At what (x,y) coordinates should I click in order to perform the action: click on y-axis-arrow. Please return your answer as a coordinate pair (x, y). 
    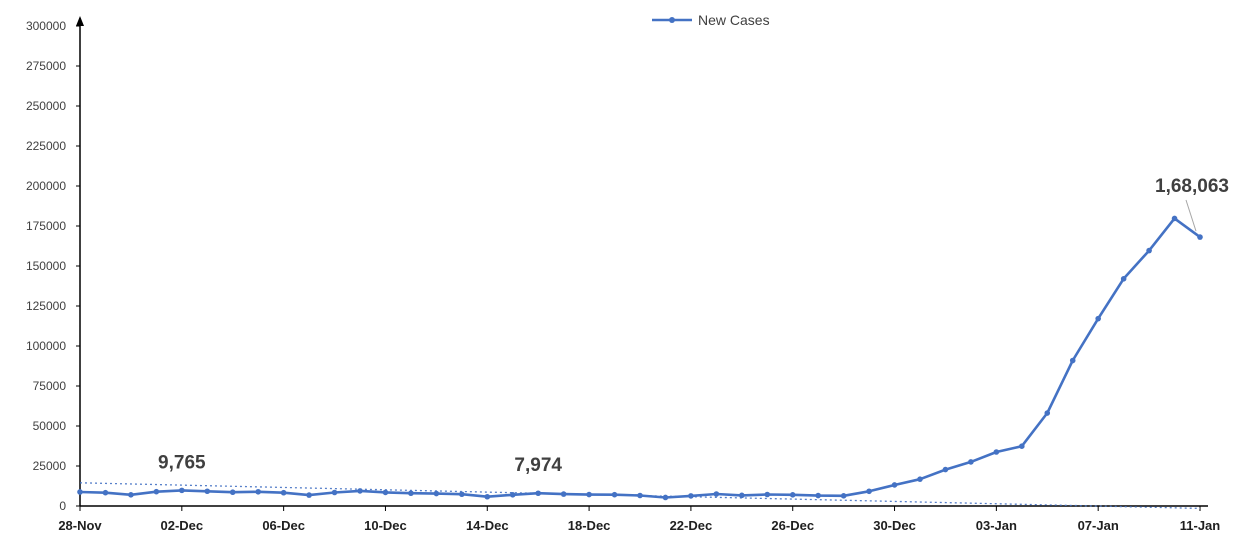
    Looking at the image, I should click on (80, 21).